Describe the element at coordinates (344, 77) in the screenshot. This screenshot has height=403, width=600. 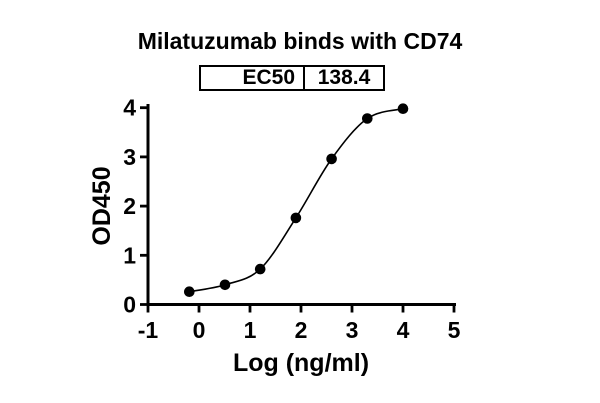
I see `ec50-value-cell: 138.4` at that location.